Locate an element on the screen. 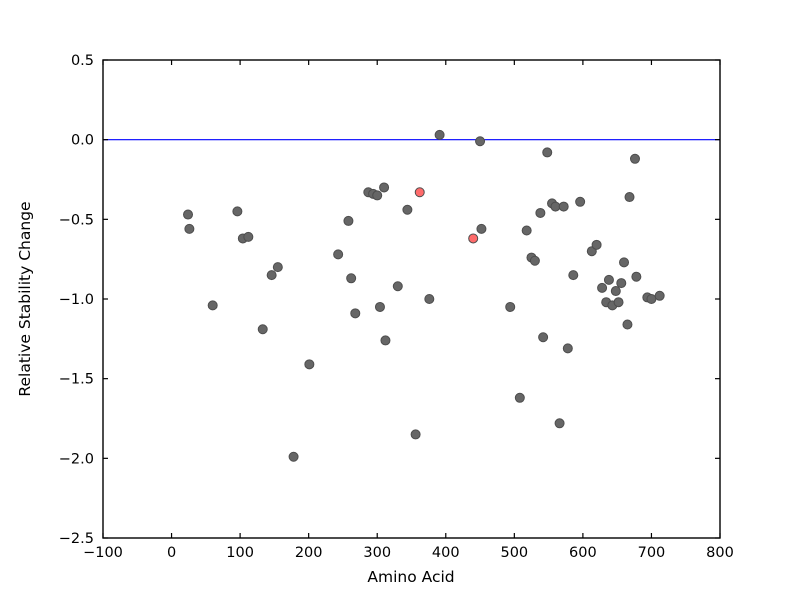 The image size is (800, 600). y-tick-label: −0.5 is located at coordinates (76, 220).